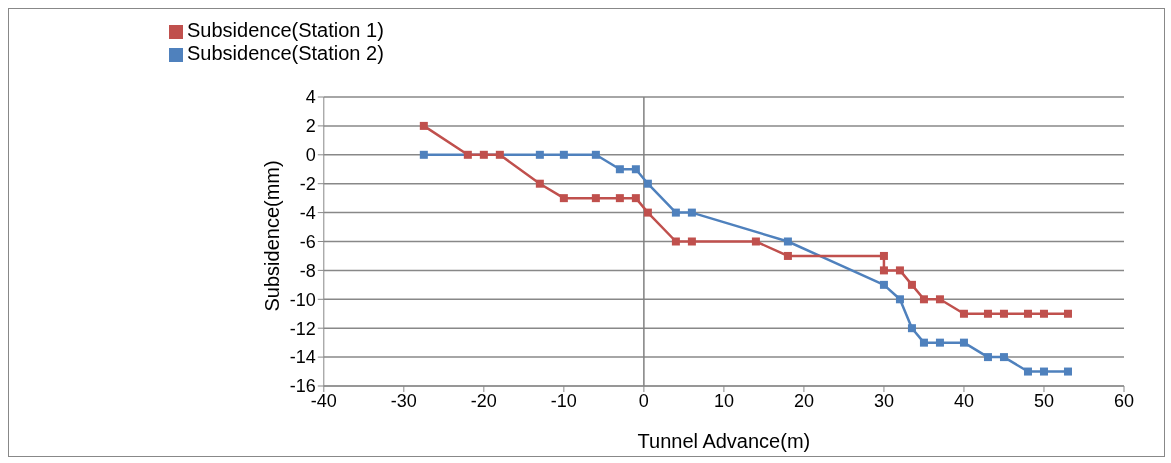 Image resolution: width=1171 pixels, height=463 pixels. Describe the element at coordinates (310, 97) in the screenshot. I see `y-tick-label: 4` at that location.